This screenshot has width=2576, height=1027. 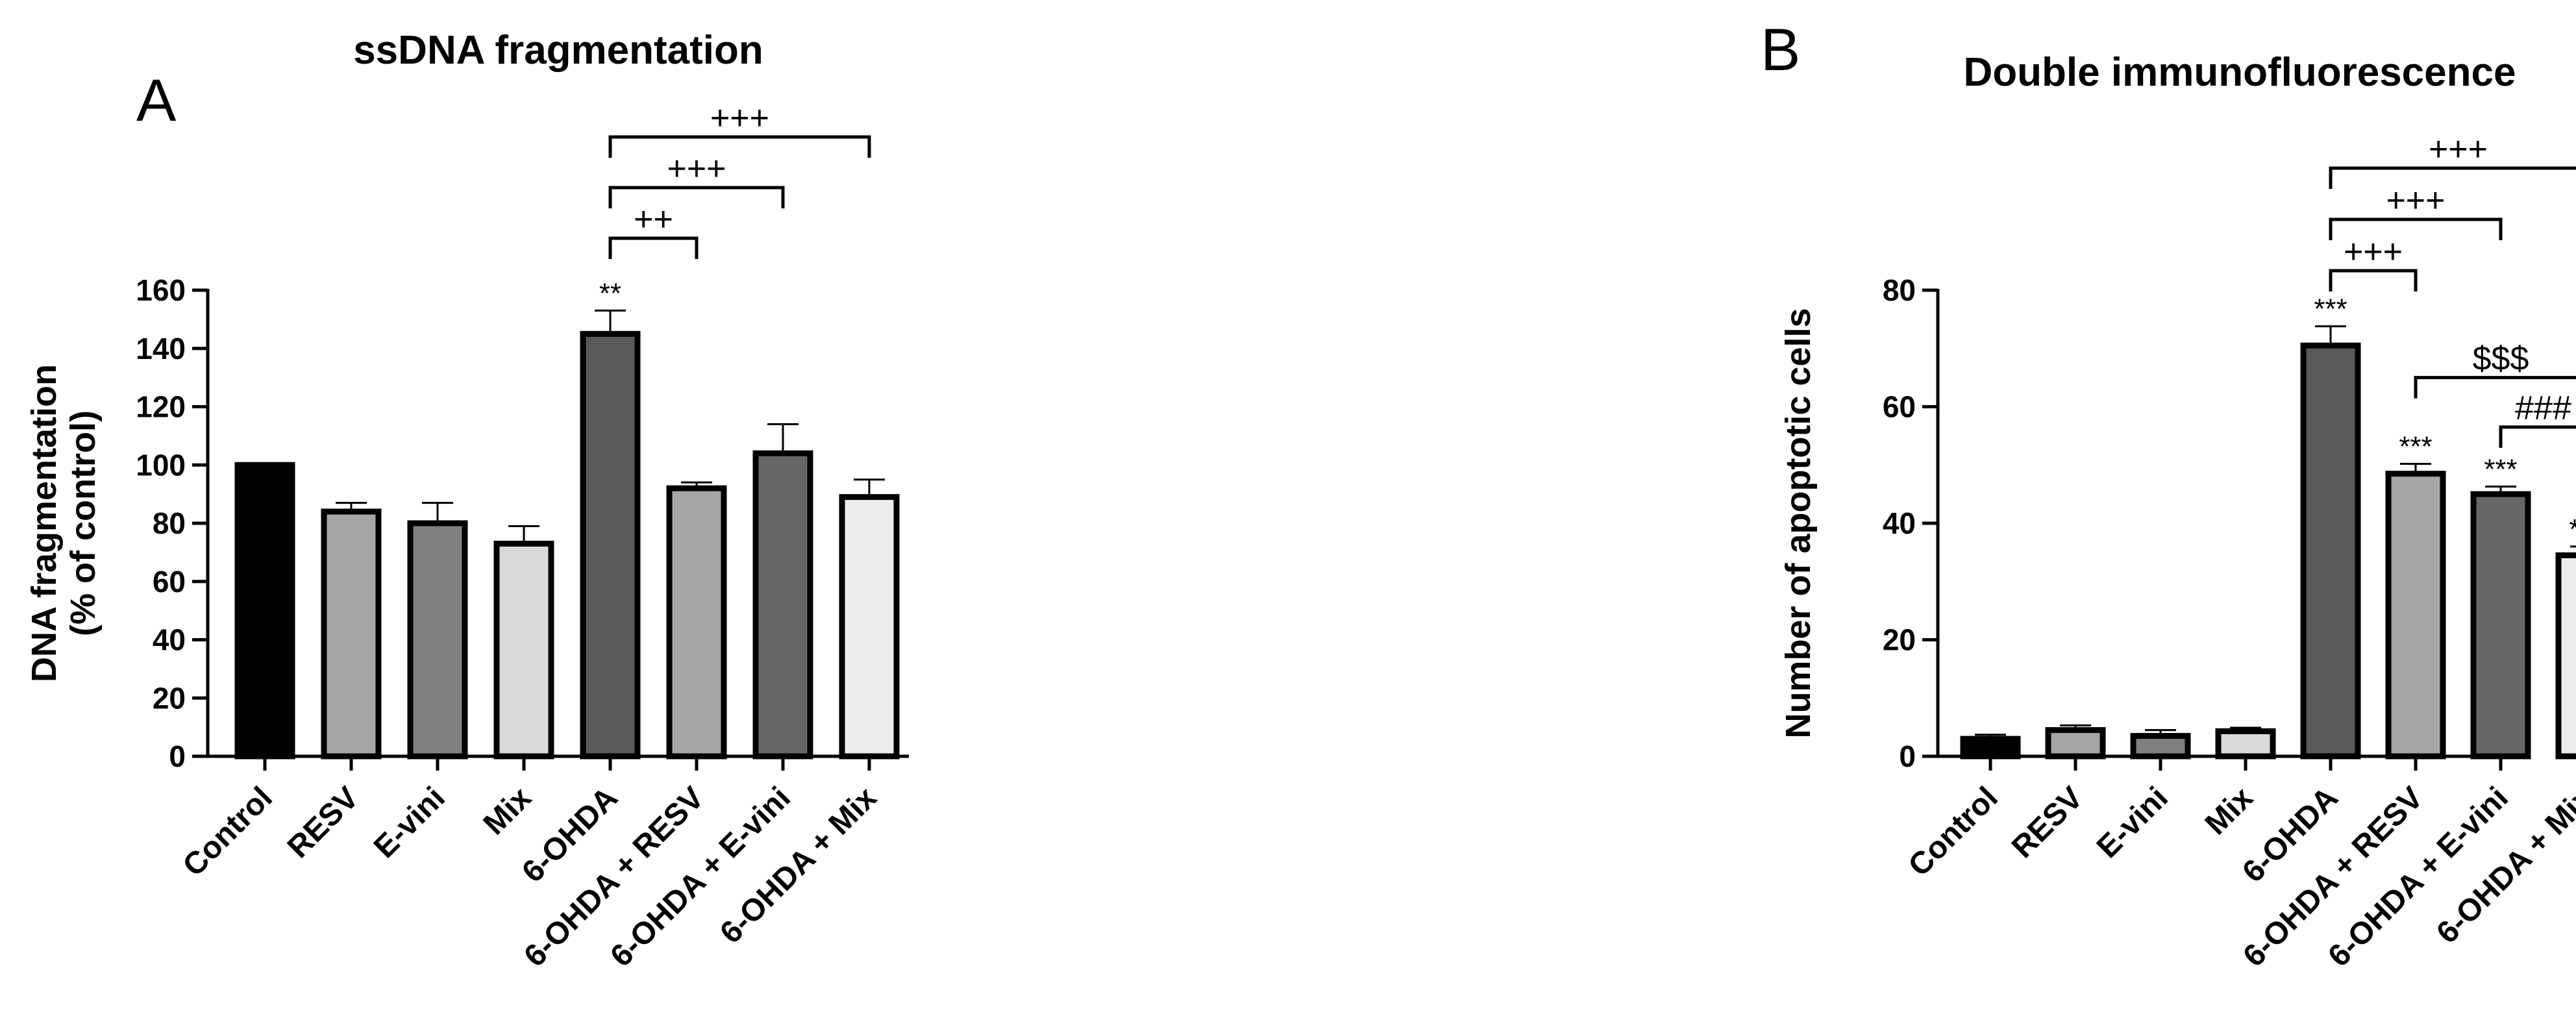 What do you see at coordinates (156, 101) in the screenshot?
I see `panel-letter: A` at bounding box center [156, 101].